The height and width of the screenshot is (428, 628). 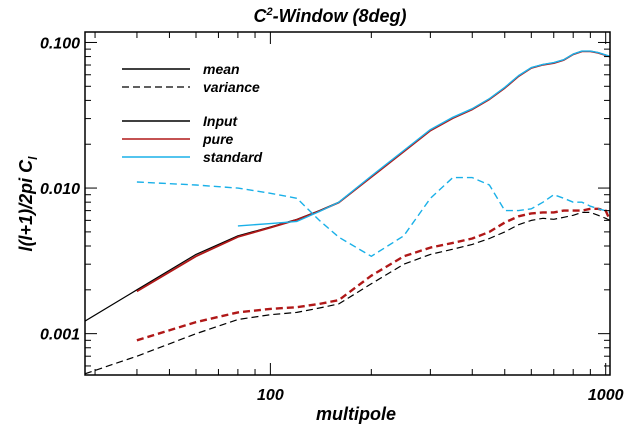 I want to click on y-tick-label: 0.100, so click(x=60, y=43).